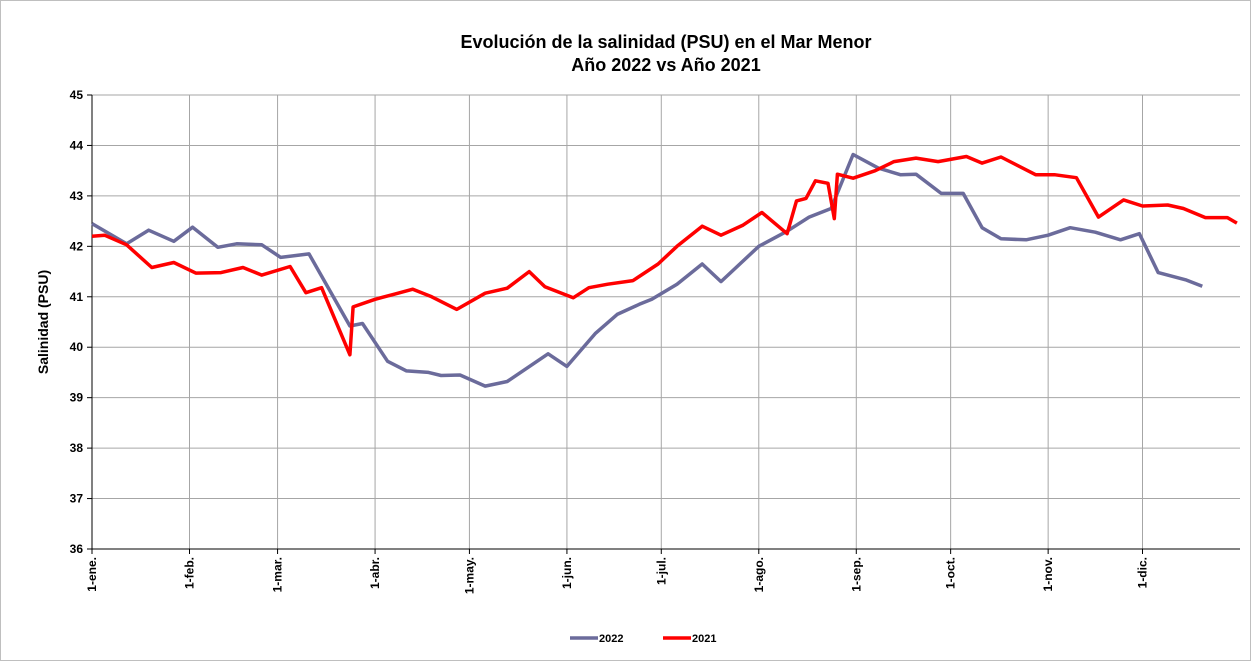  What do you see at coordinates (951, 573) in the screenshot?
I see `x-tick-label: 1-oct.` at bounding box center [951, 573].